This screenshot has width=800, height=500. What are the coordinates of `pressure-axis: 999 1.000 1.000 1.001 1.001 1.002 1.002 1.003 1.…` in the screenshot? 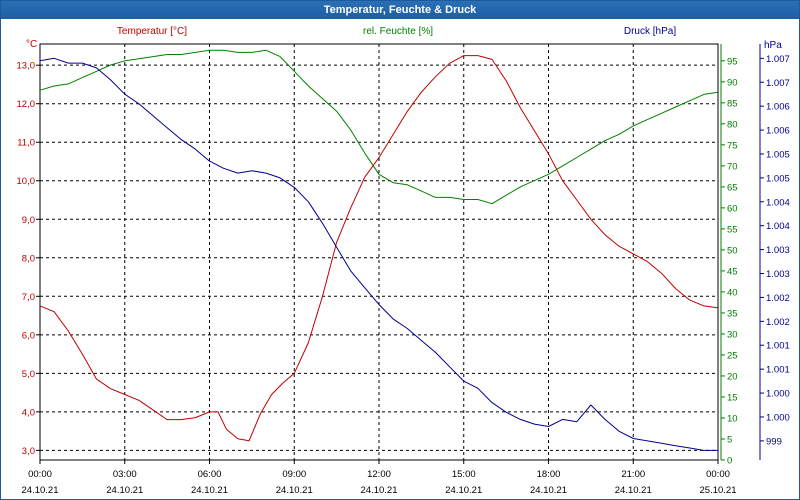 It's located at (774, 252).